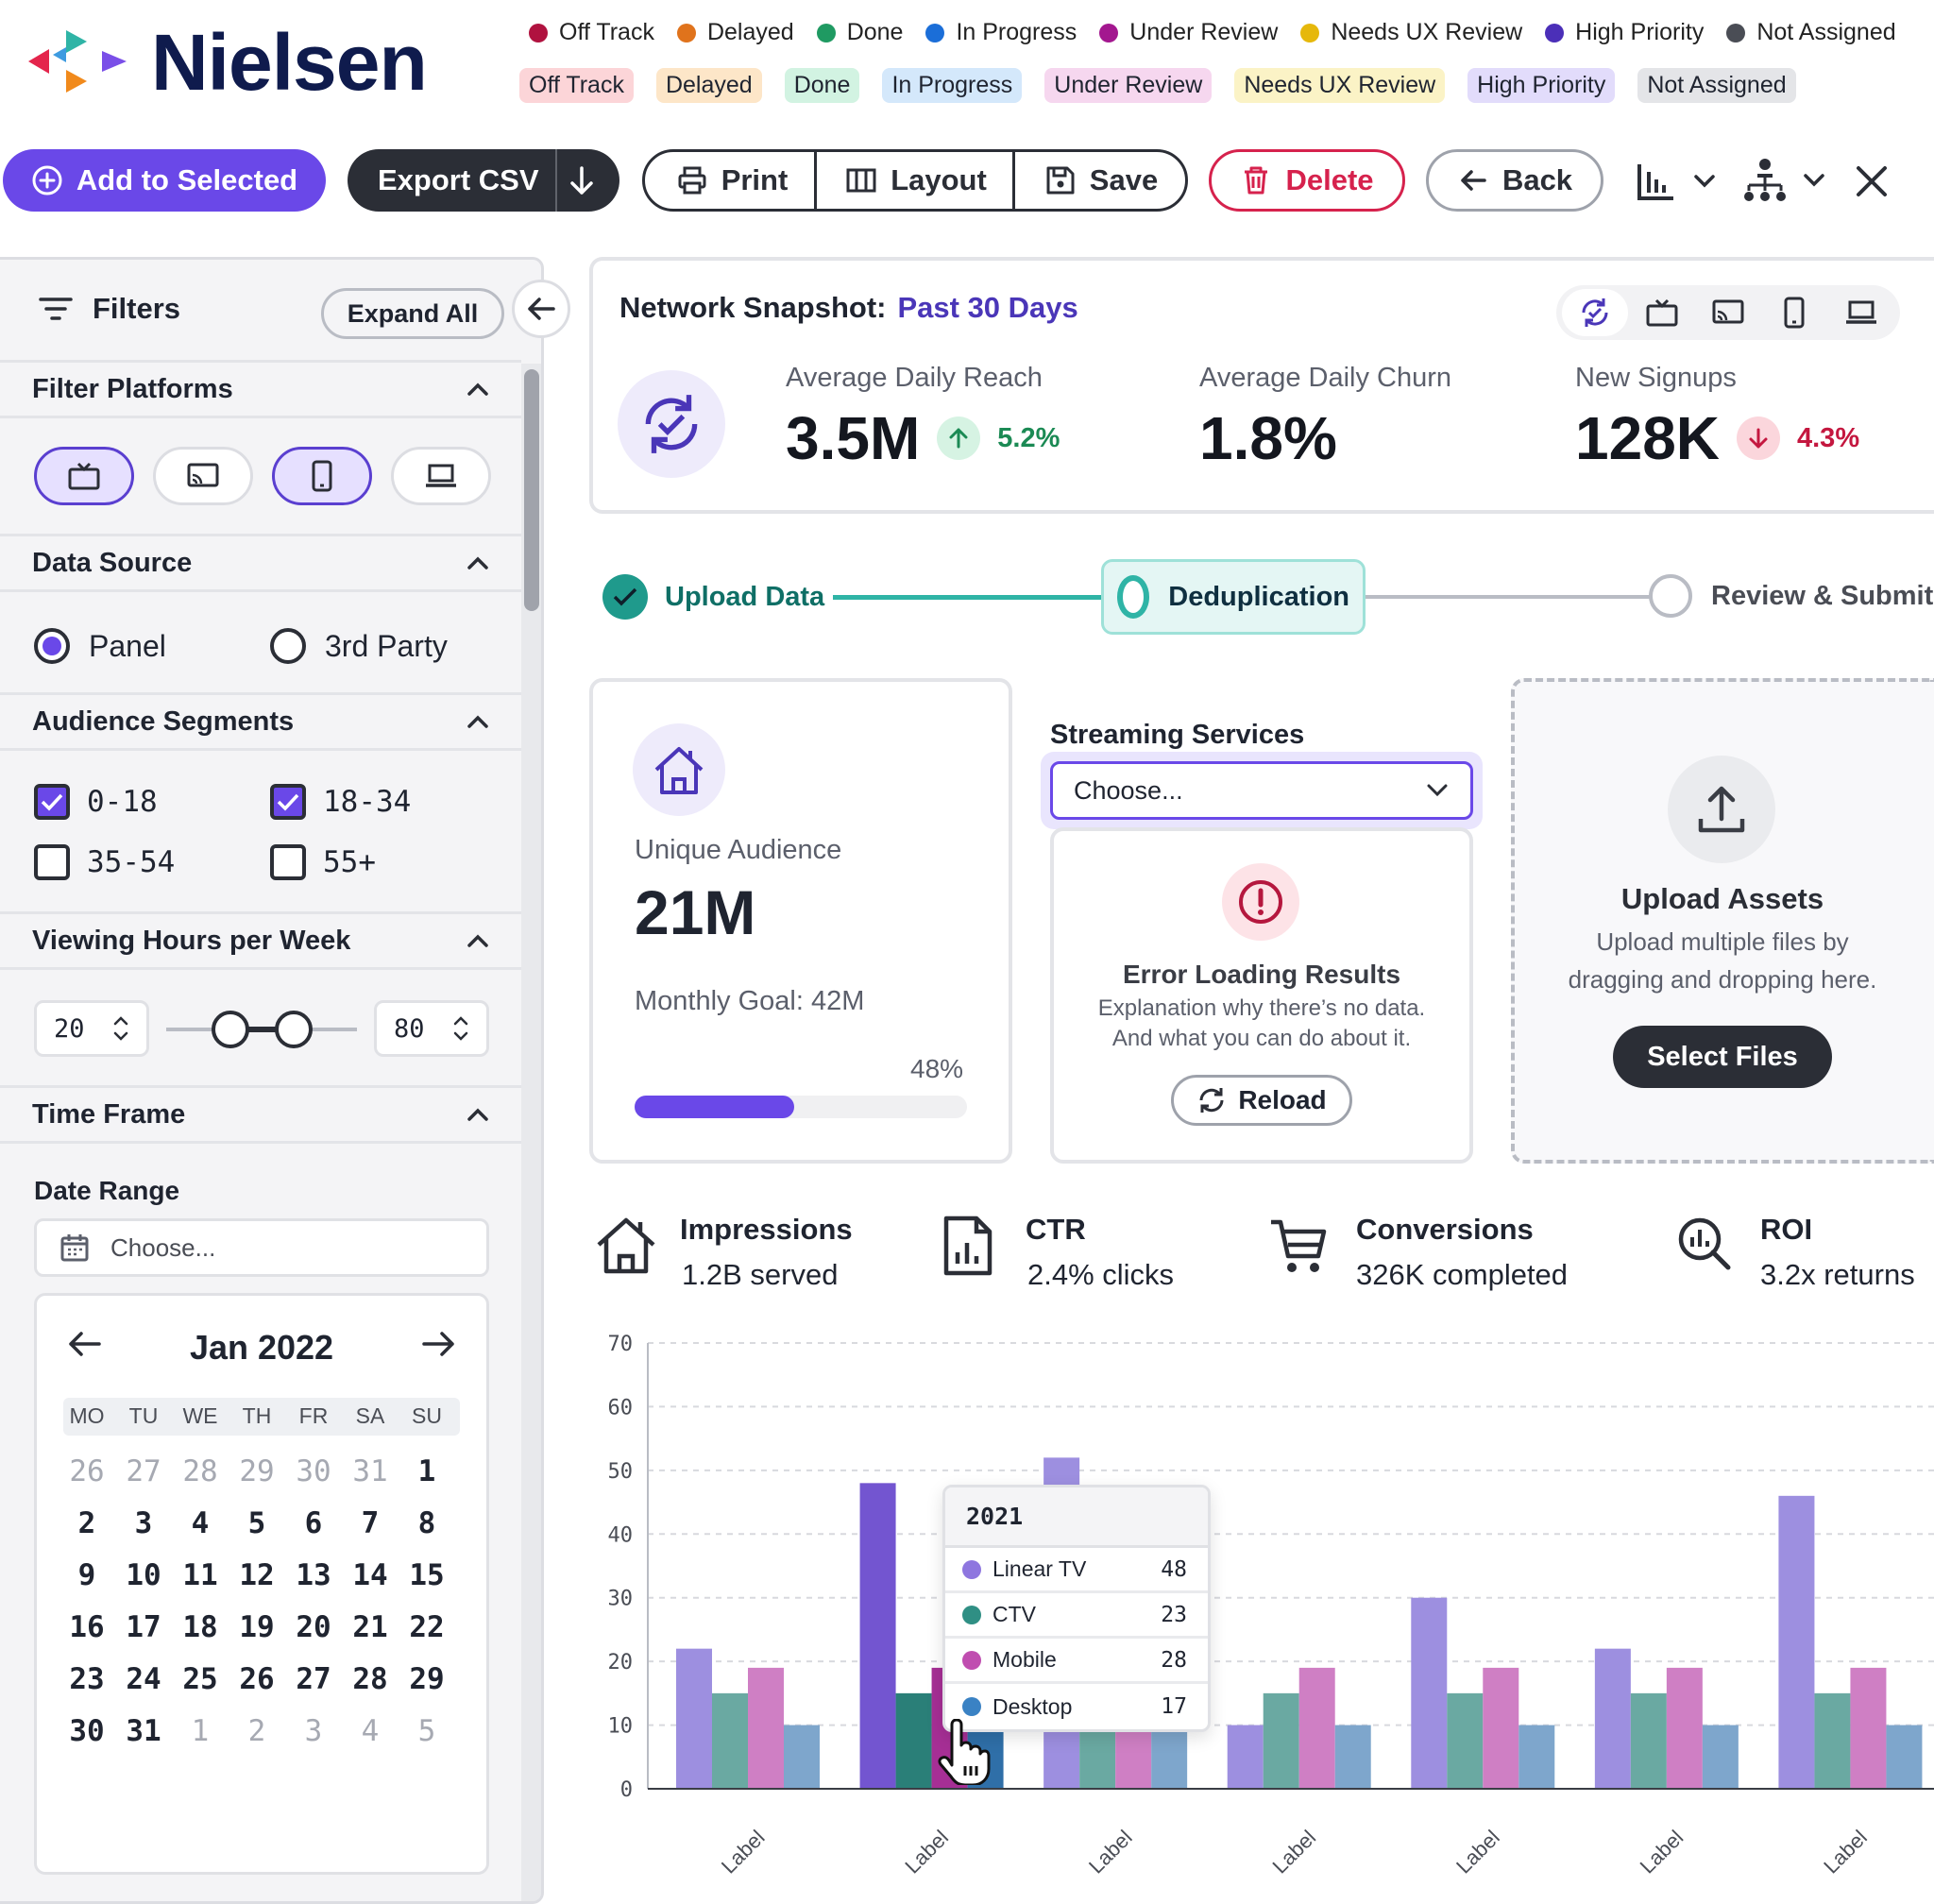 This screenshot has height=1904, width=1934. I want to click on calendar-day: 12, so click(257, 1575).